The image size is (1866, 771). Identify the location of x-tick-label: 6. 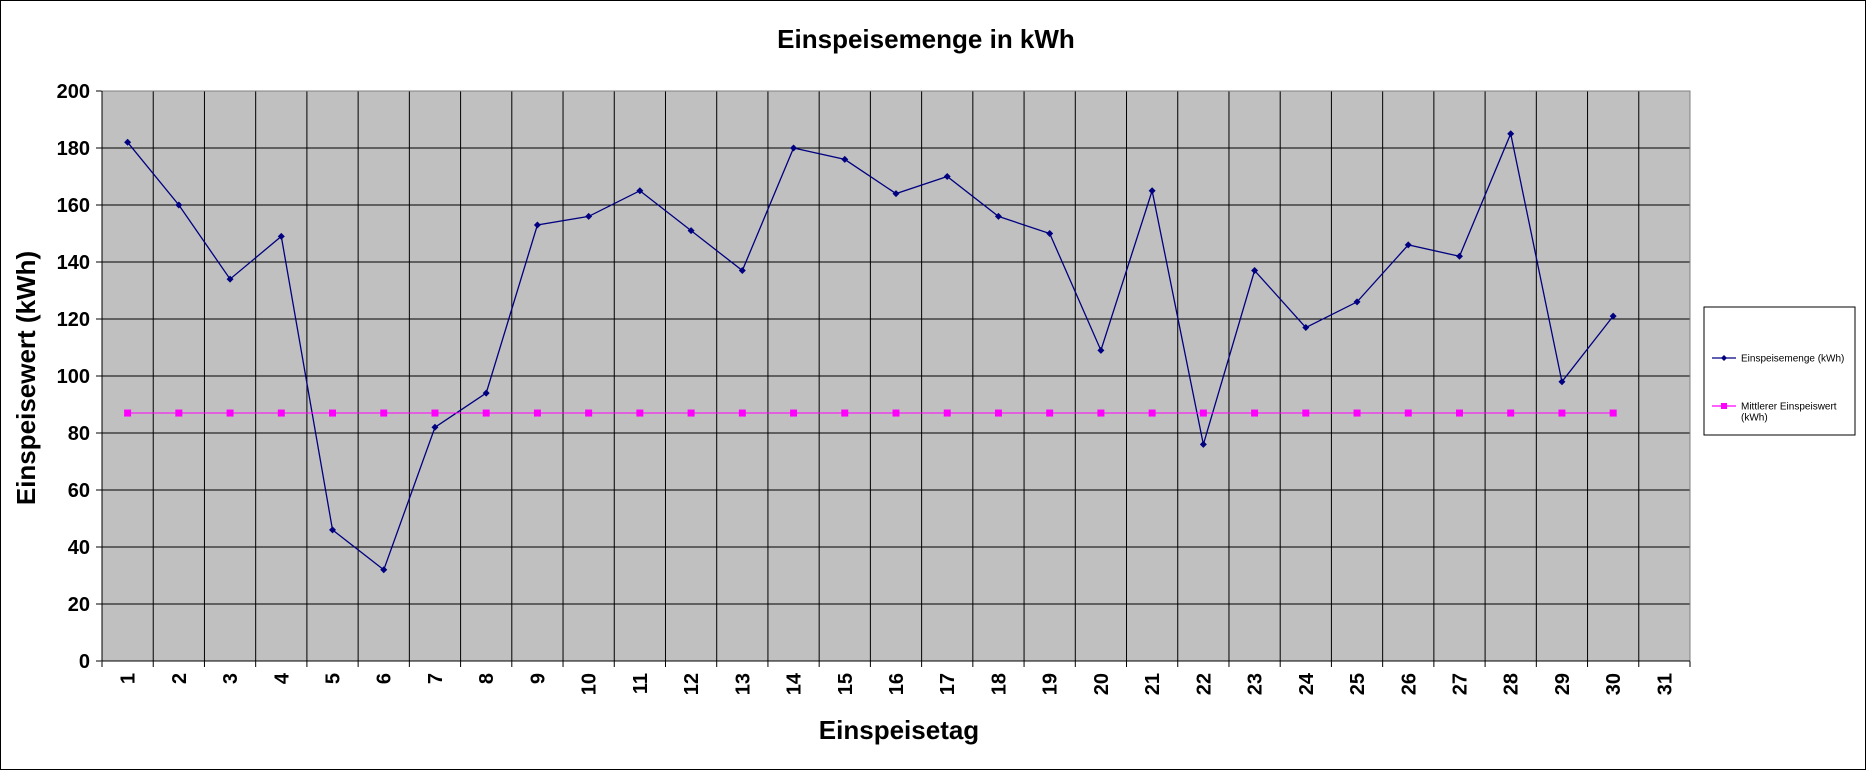
(385, 678).